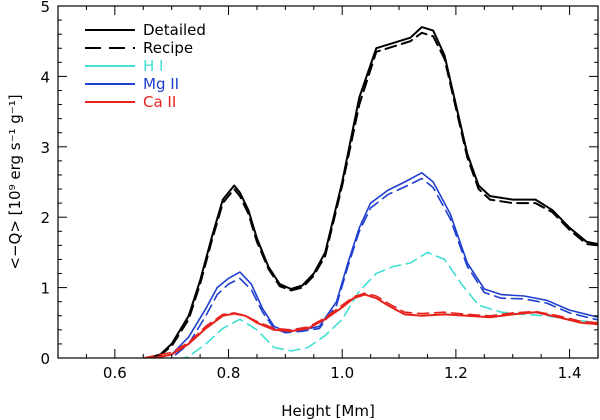  Describe the element at coordinates (15, 181) in the screenshot. I see `y-axis-title: <−Q> [10⁹ erg s⁻¹ g⁻¹]` at that location.